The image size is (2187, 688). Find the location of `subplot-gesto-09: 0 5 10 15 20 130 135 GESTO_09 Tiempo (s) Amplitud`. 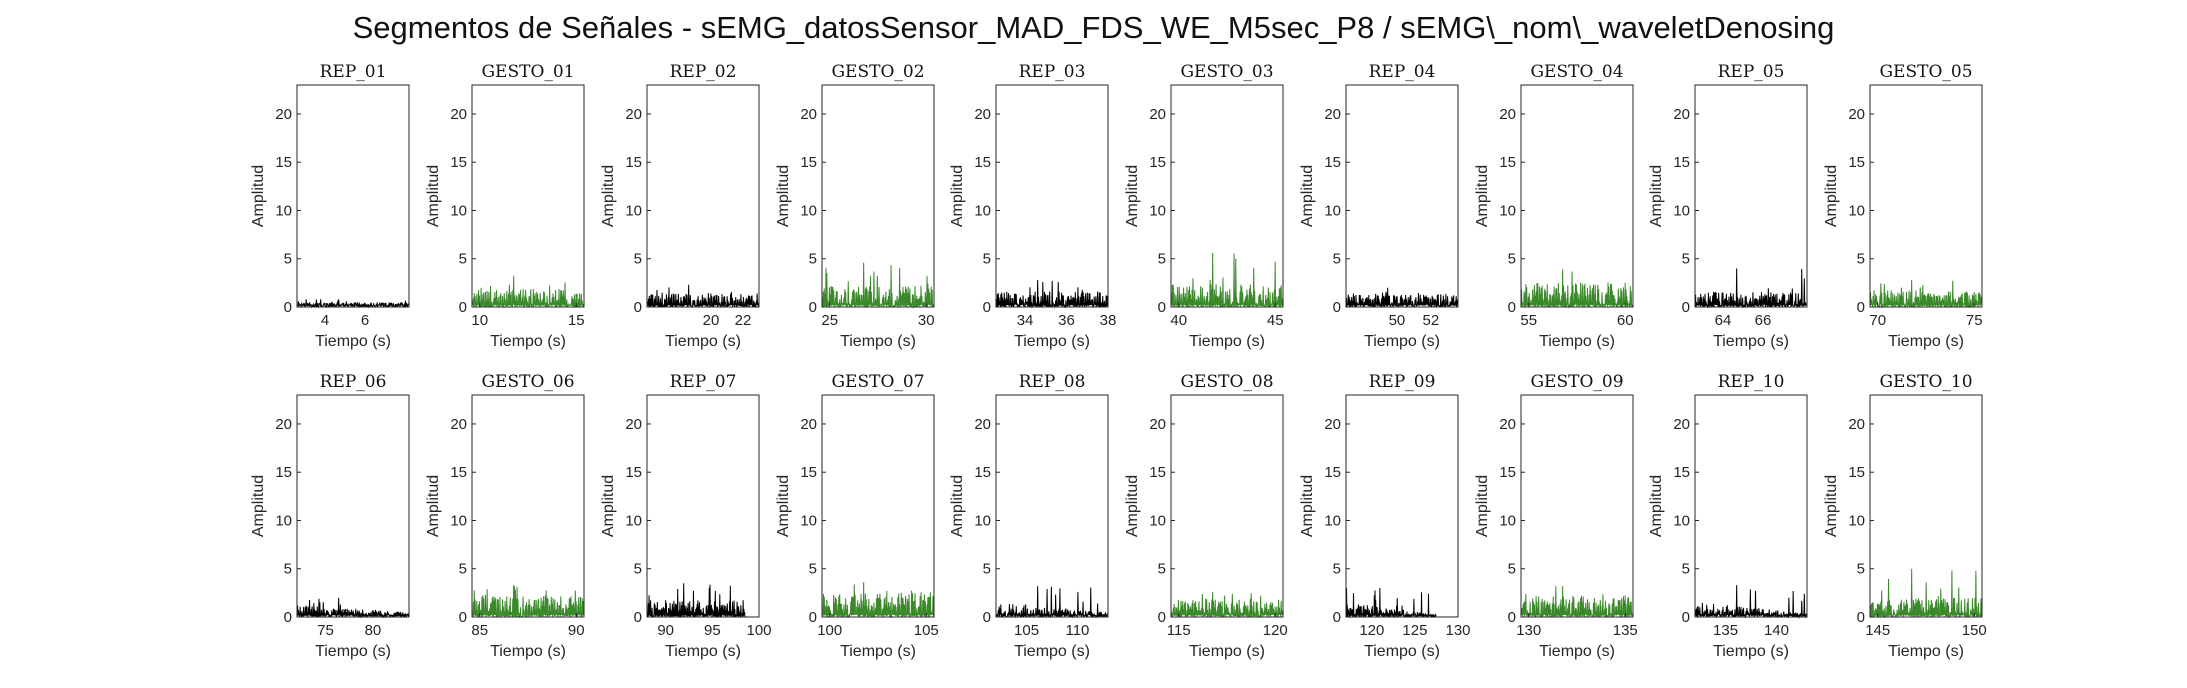

subplot-gesto-09: 0 5 10 15 20 130 135 GESTO_09 Tiempo (s) Amplitud is located at coordinates (1556, 516).